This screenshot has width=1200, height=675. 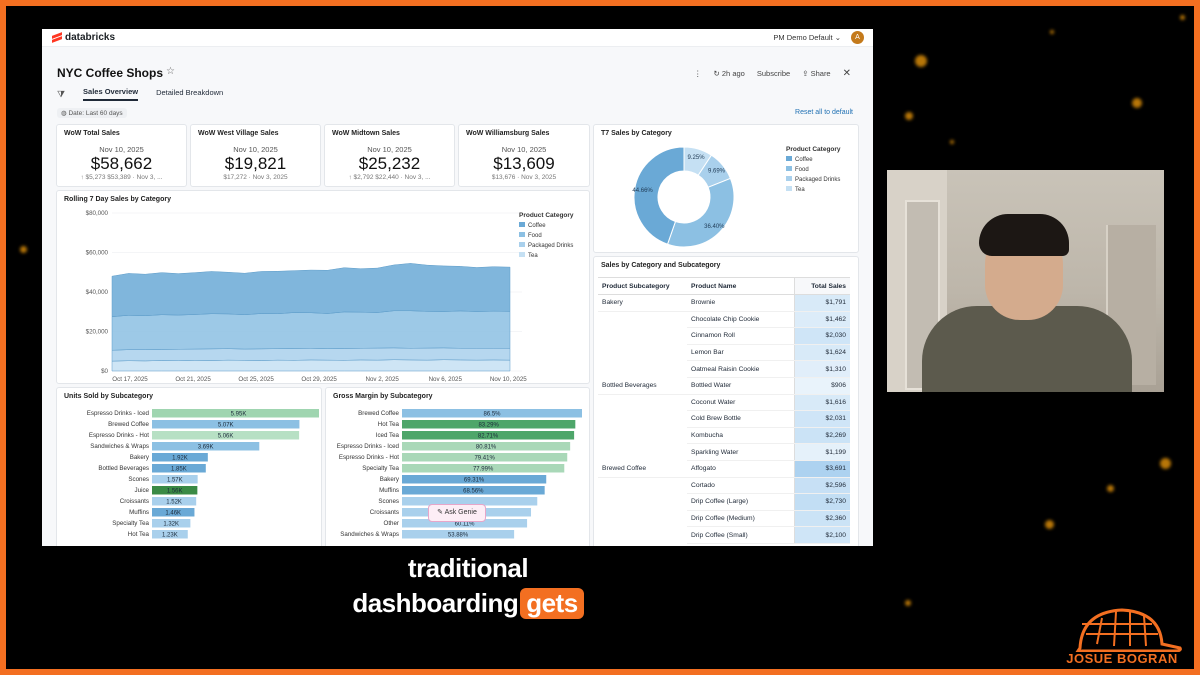 I want to click on column-header: Product Subcategory, so click(x=642, y=286).